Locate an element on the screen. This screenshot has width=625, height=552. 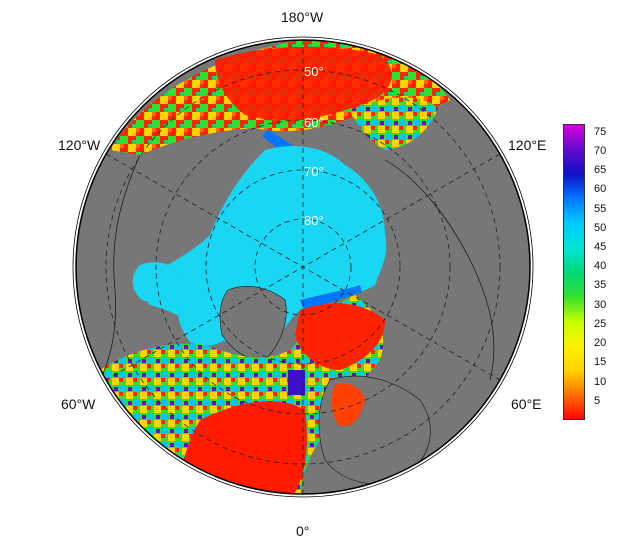
lon-label-bottom: 0° is located at coordinates (303, 531).